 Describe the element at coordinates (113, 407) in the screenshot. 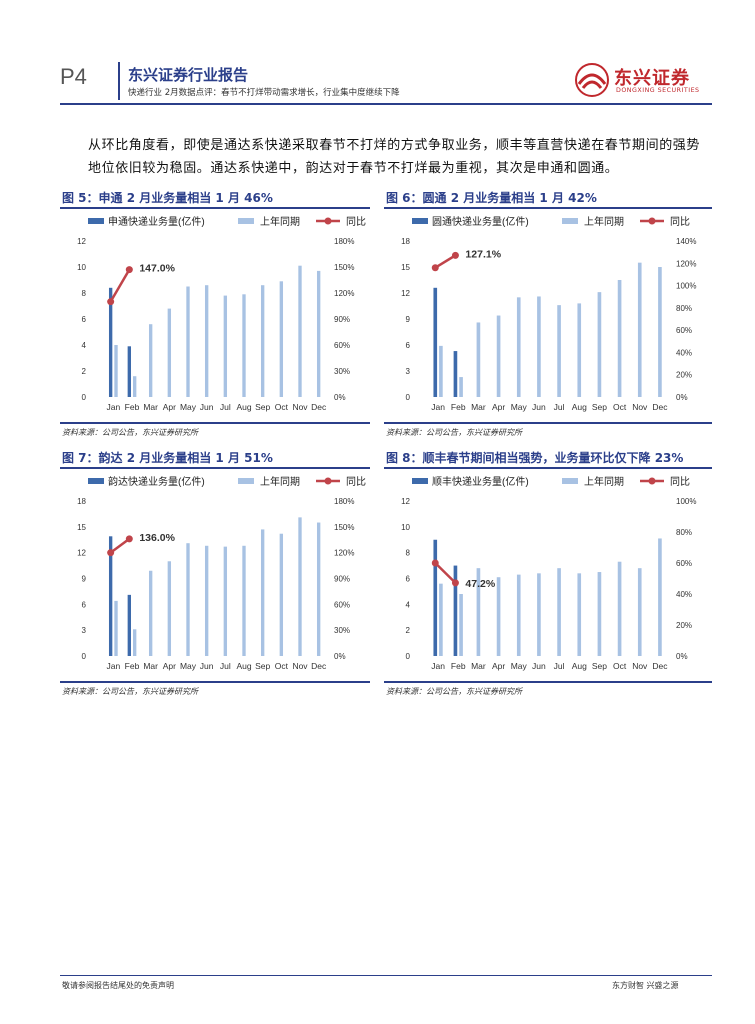

I see `x-tick-label: Jan` at that location.